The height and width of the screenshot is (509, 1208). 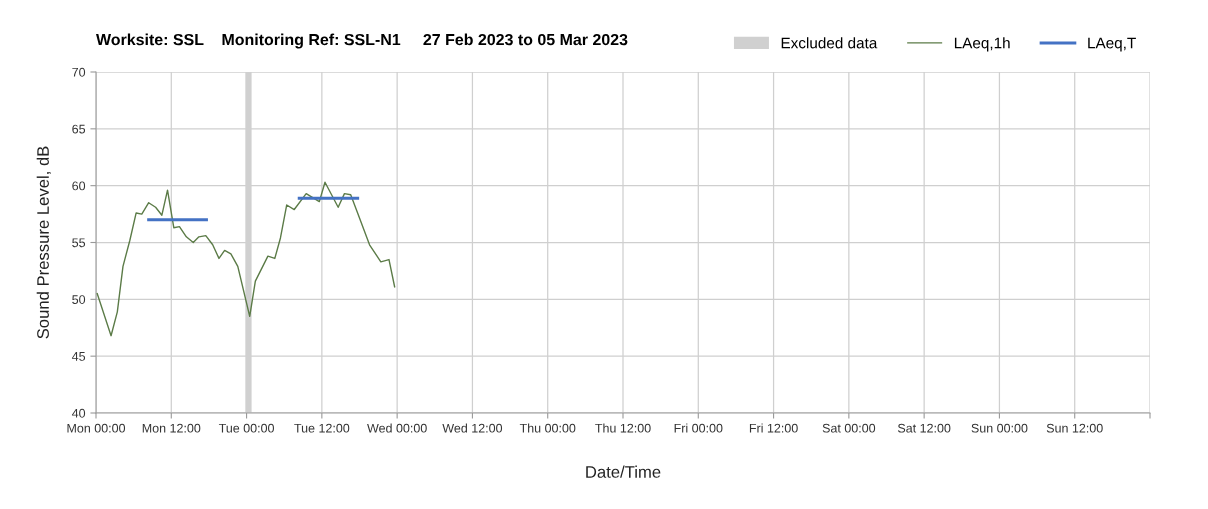 I want to click on y-tick-label: 50, so click(x=79, y=299).